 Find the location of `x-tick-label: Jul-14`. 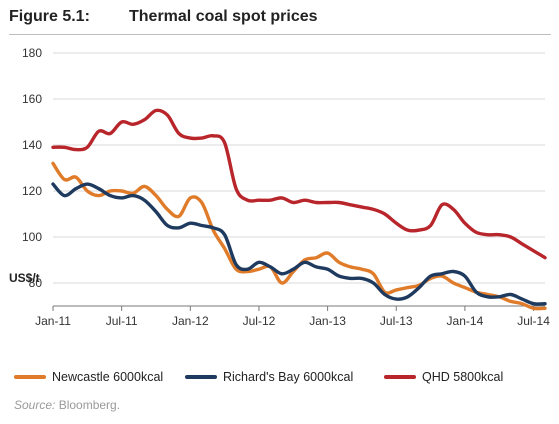

x-tick-label: Jul-14 is located at coordinates (533, 321).